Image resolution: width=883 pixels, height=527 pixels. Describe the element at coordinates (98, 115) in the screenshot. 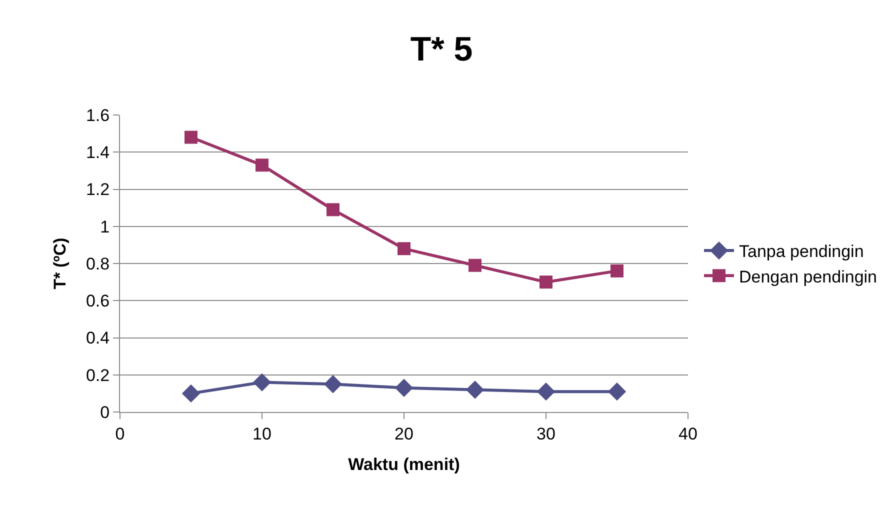

I see `y-tick-label: 1.6` at that location.